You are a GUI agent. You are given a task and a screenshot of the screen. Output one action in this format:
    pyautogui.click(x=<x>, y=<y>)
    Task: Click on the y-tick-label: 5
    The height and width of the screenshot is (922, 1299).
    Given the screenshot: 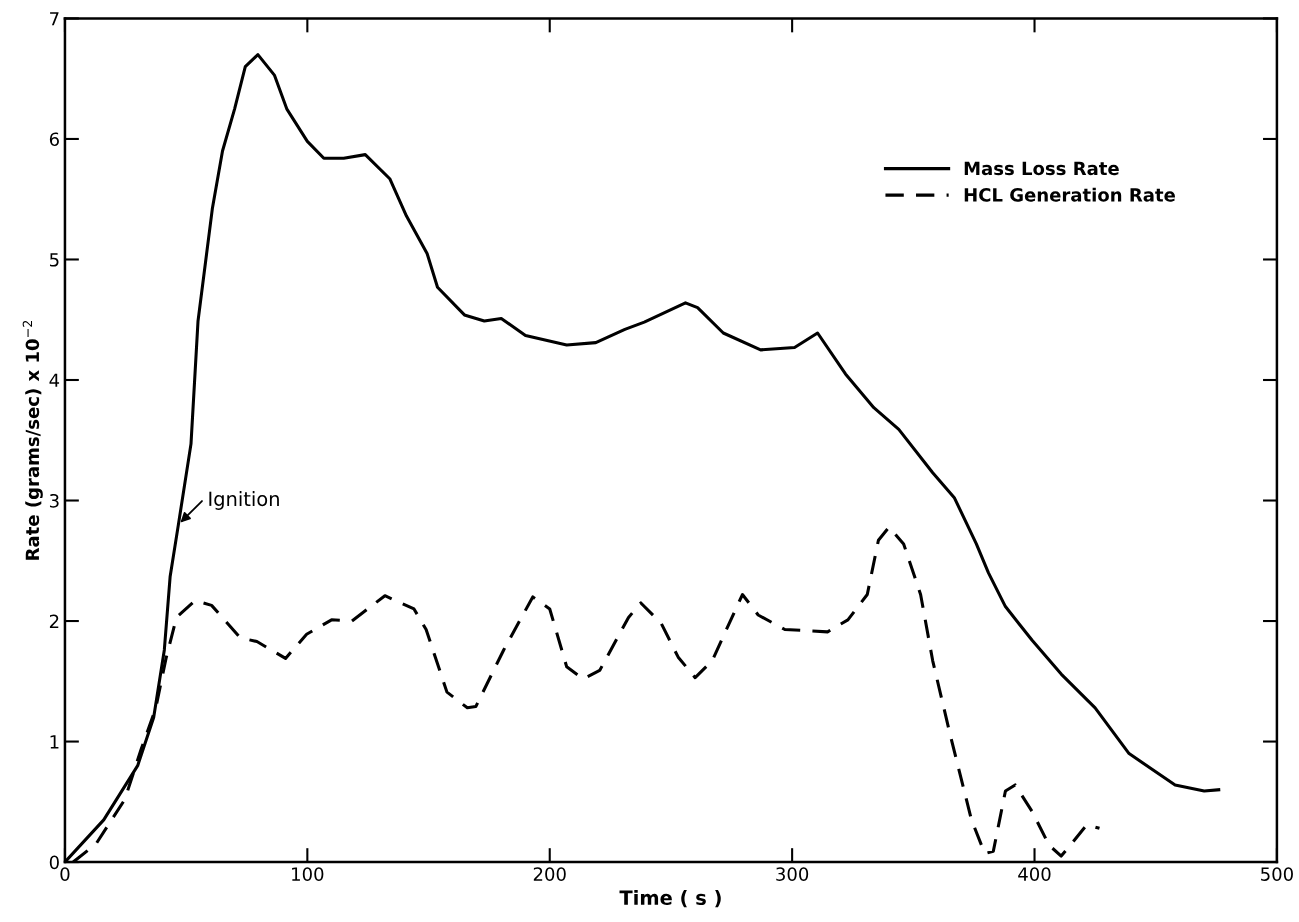 What is the action you would take?
    pyautogui.click(x=54, y=260)
    